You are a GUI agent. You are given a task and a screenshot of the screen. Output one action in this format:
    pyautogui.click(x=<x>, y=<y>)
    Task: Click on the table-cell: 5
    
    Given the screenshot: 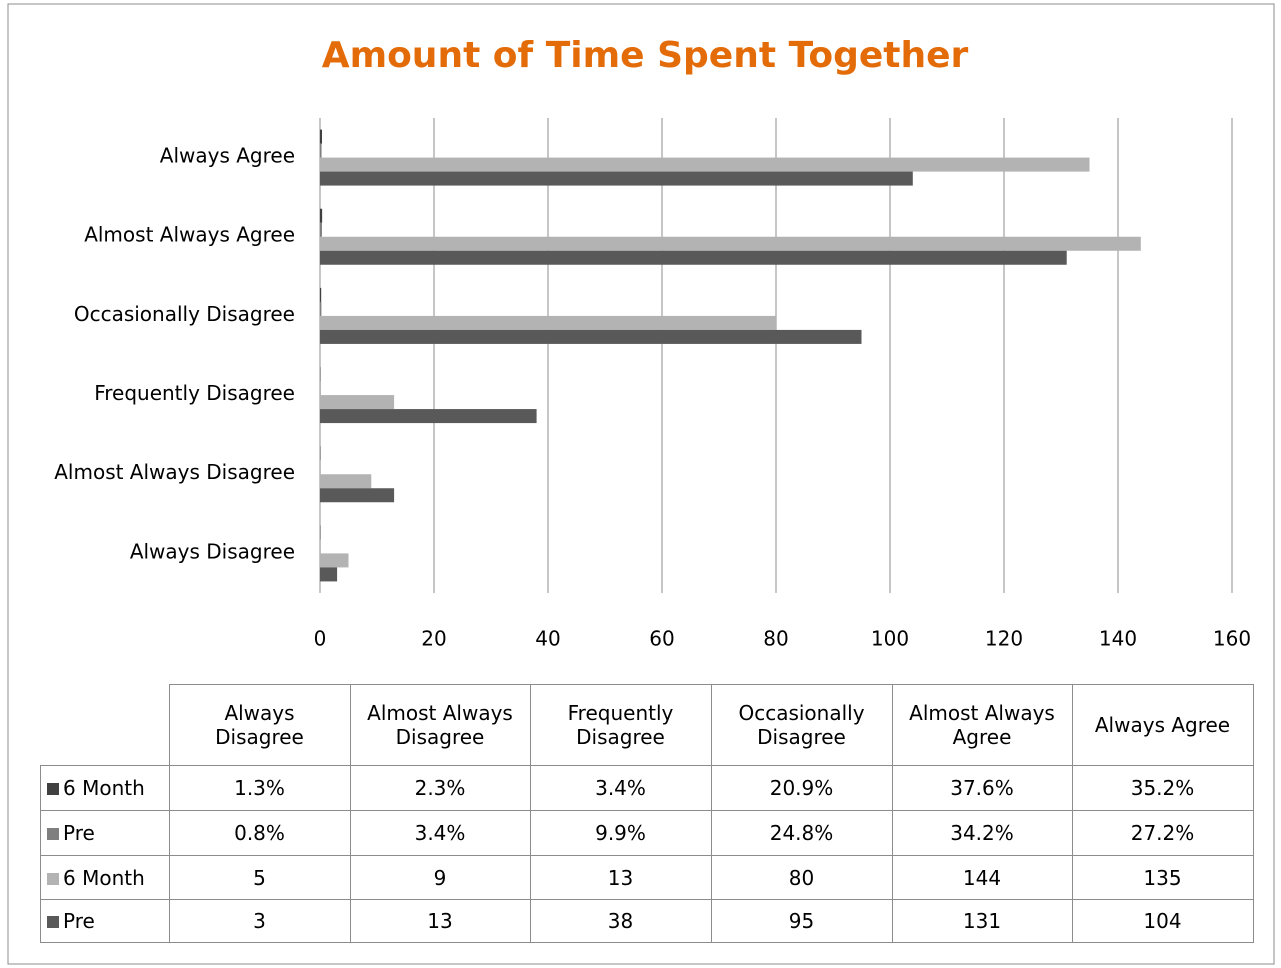 What is the action you would take?
    pyautogui.click(x=259, y=877)
    